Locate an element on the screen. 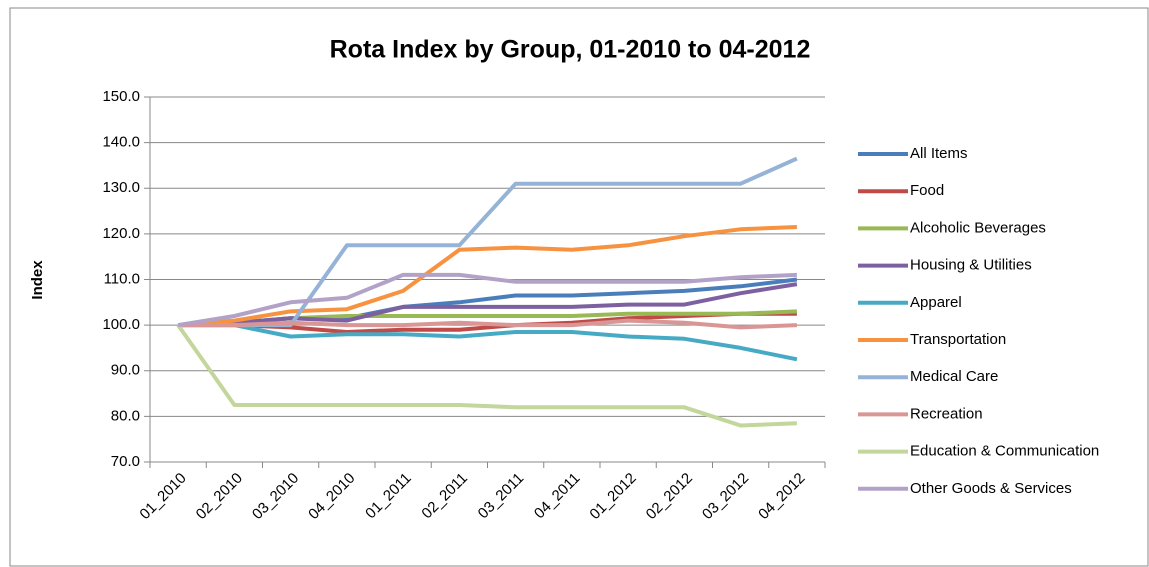 This screenshot has width=1149, height=567. legend-label: Alcoholic Beverages is located at coordinates (978, 227).